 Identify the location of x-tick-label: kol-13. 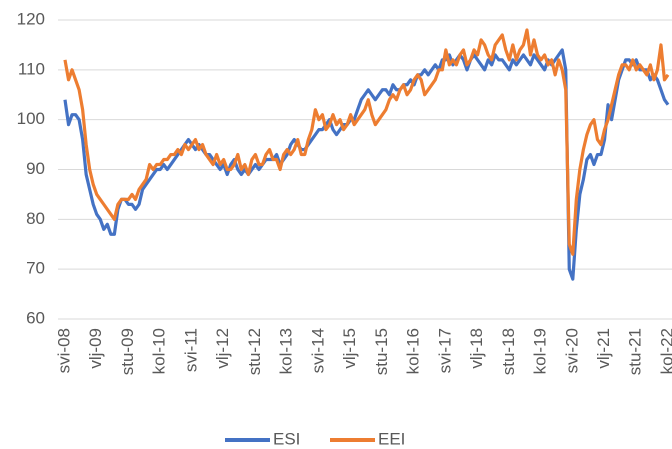
(286, 351).